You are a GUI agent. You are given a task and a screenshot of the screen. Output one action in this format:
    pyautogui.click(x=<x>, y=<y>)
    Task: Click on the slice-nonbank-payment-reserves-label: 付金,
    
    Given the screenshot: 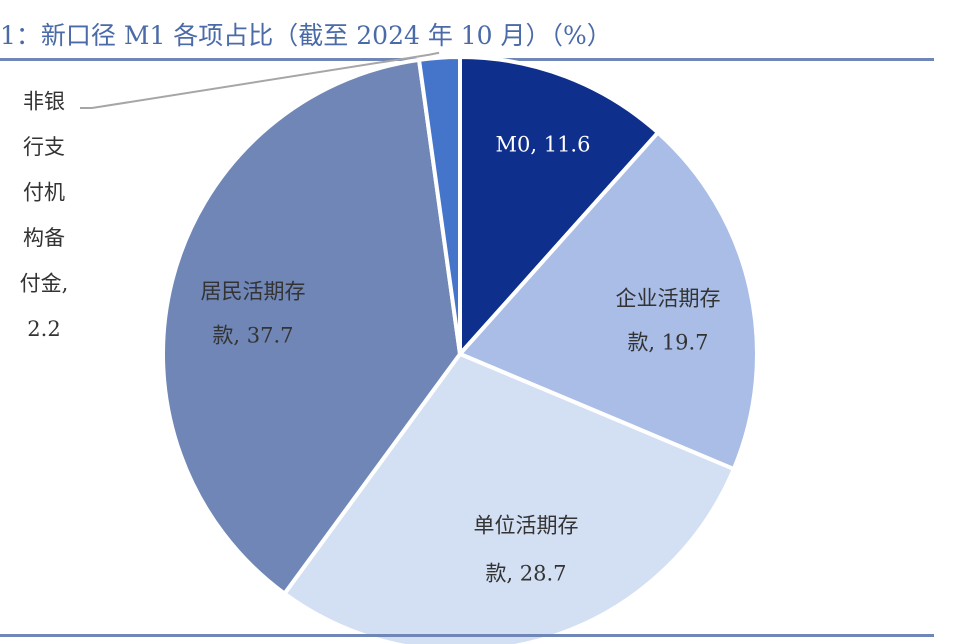 What is the action you would take?
    pyautogui.click(x=44, y=284)
    